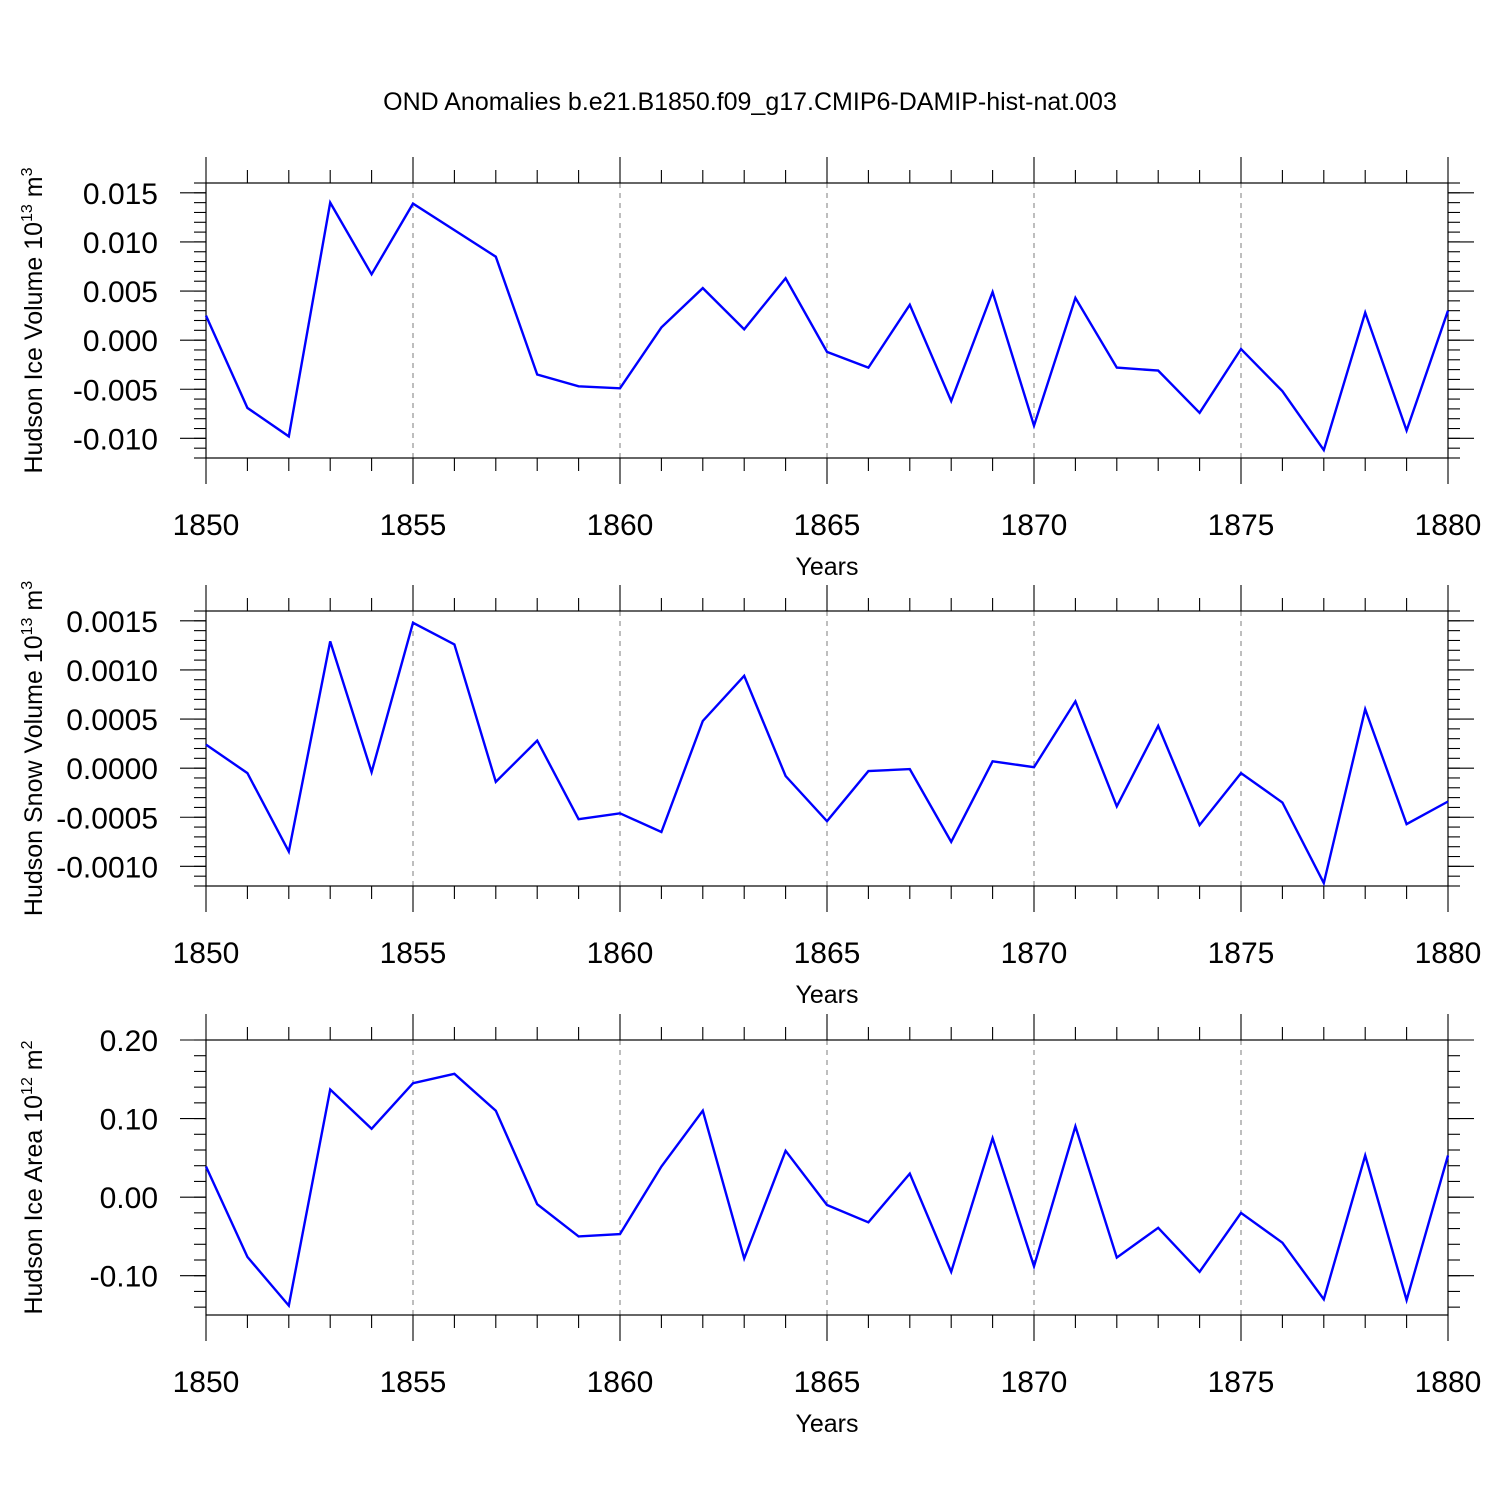  What do you see at coordinates (27, 1086) in the screenshot?
I see `y-axis-title-exponent: 12` at bounding box center [27, 1086].